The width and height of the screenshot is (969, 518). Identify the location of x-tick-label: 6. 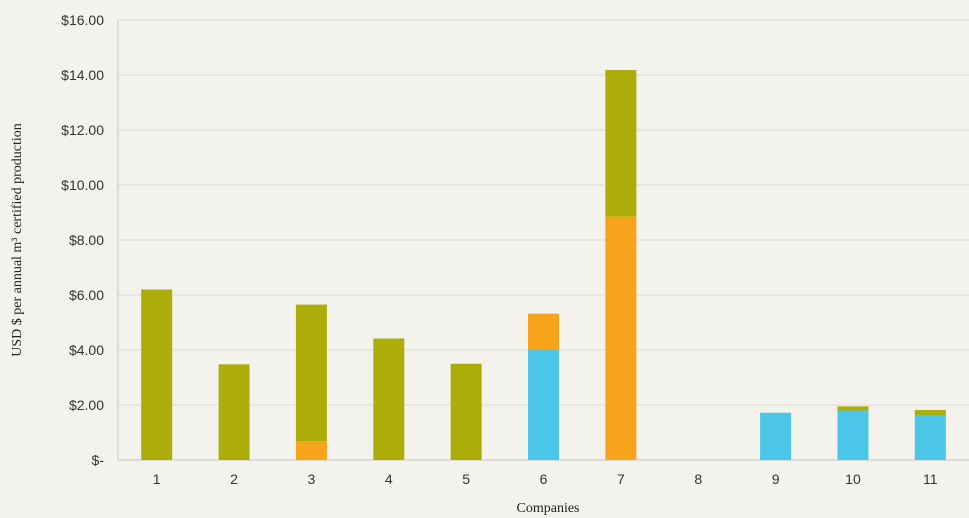
(544, 479).